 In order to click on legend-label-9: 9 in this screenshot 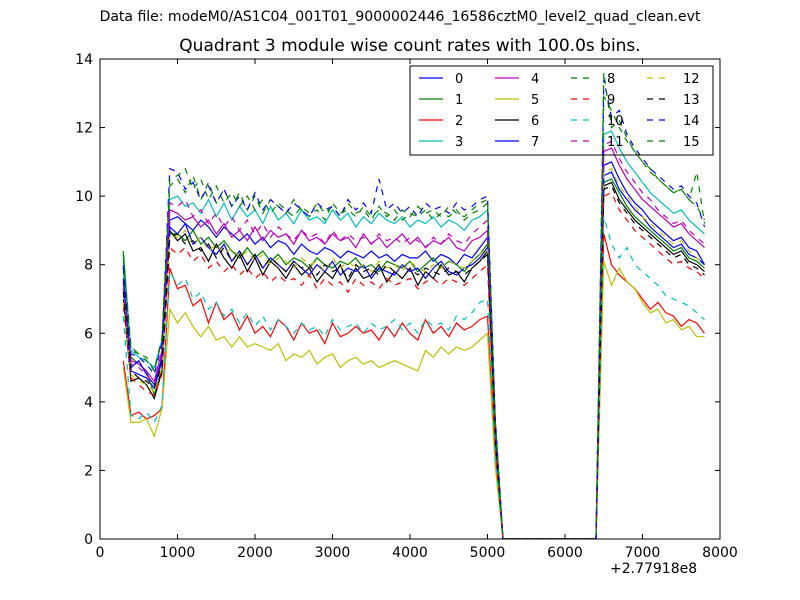, I will do `click(611, 100)`.